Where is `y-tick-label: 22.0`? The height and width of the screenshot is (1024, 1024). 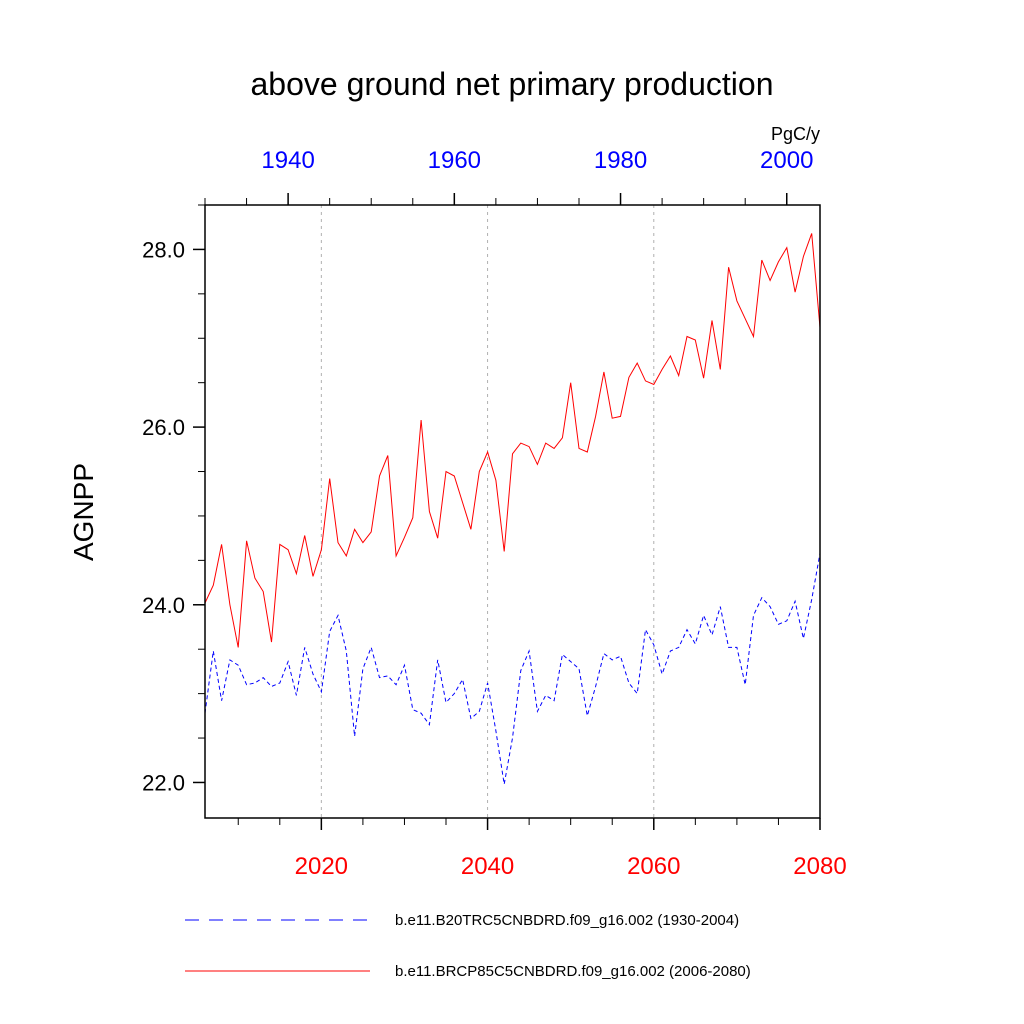 y-tick-label: 22.0 is located at coordinates (163, 782).